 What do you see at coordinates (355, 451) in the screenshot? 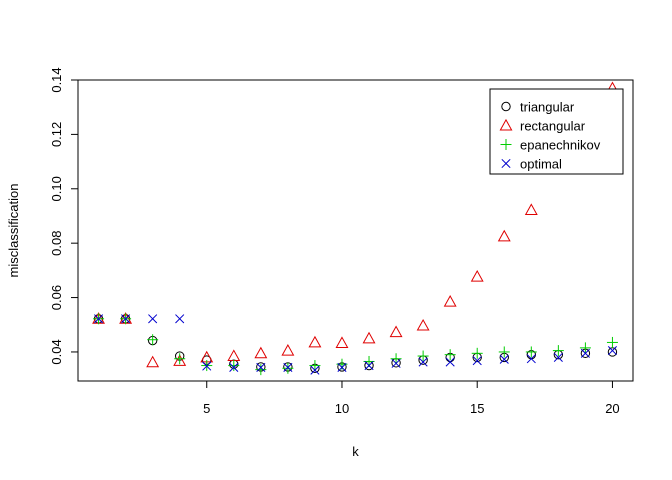
I see `x-axis-label: k` at bounding box center [355, 451].